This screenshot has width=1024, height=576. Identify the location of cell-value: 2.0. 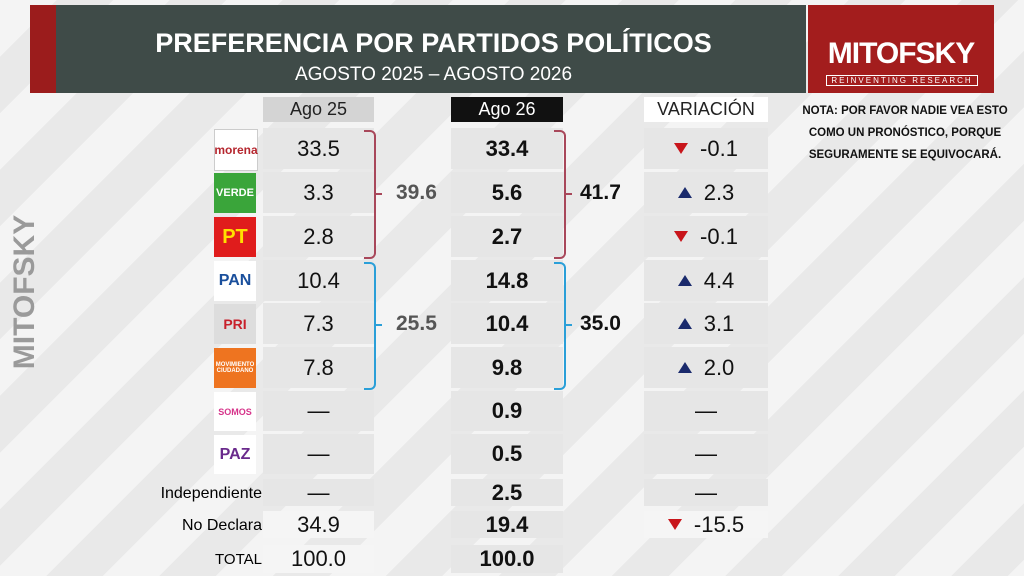
(719, 367).